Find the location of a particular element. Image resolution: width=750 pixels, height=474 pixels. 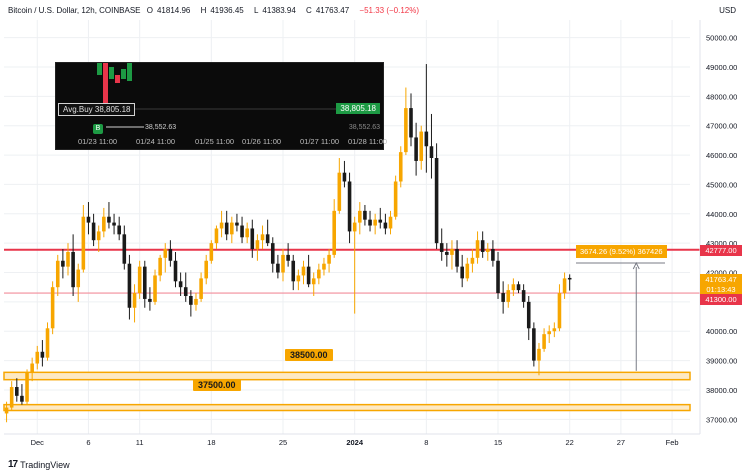

price-tick-label: 40000.00 is located at coordinates (721, 331).